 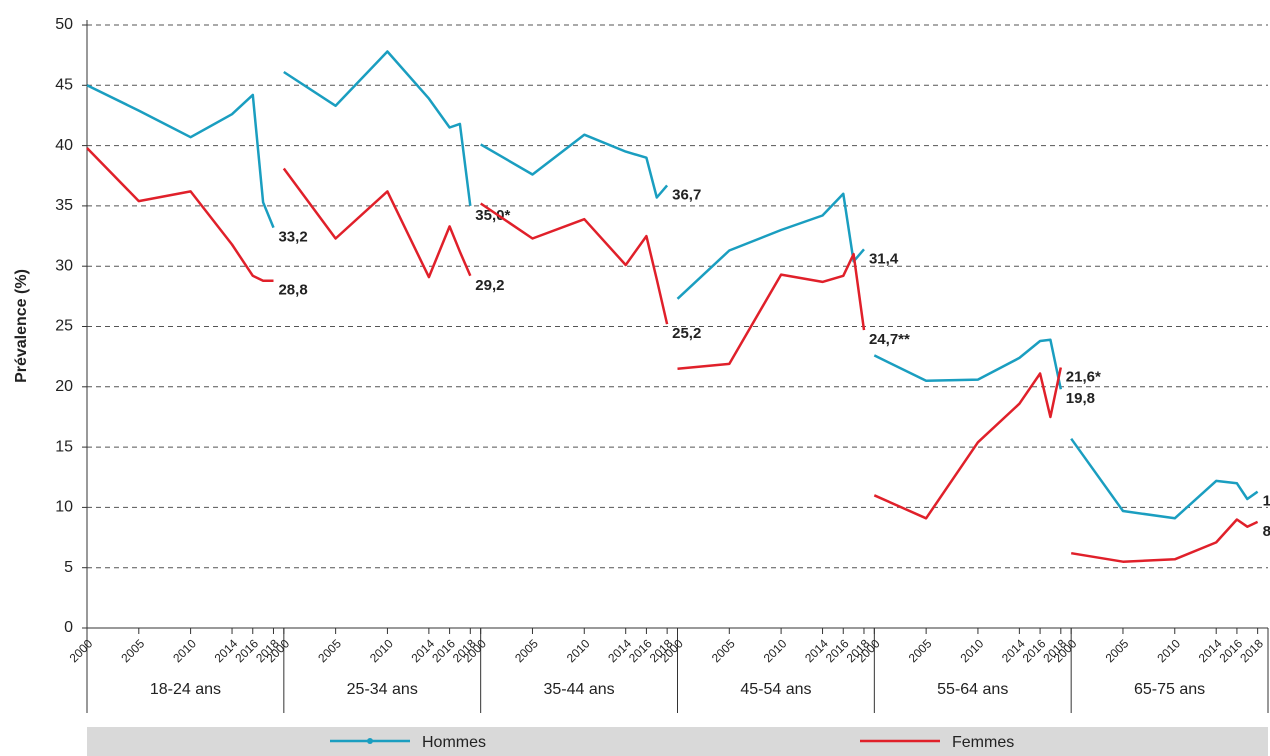 What do you see at coordinates (1083, 376) in the screenshot?
I see `value-label: 21,6*` at bounding box center [1083, 376].